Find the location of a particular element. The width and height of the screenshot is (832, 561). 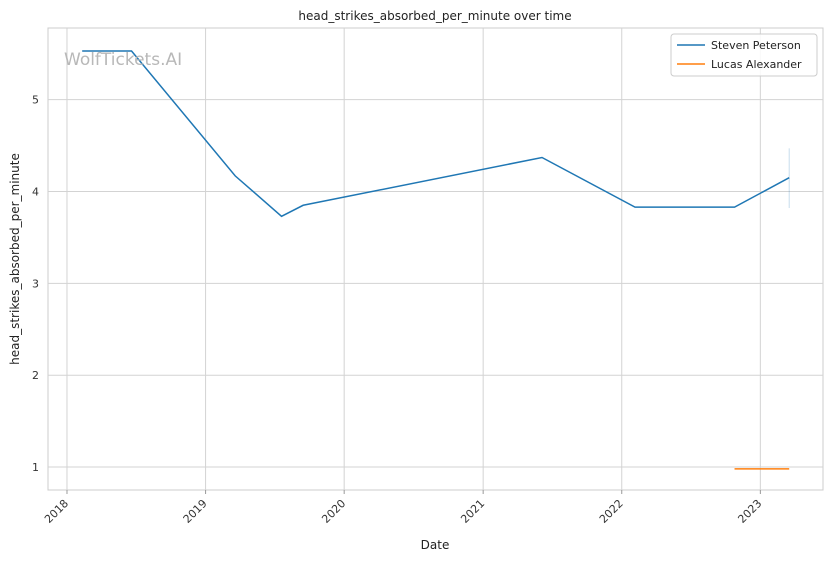

y-axis-ticks: 1 2 3 4 5 is located at coordinates (35, 284).